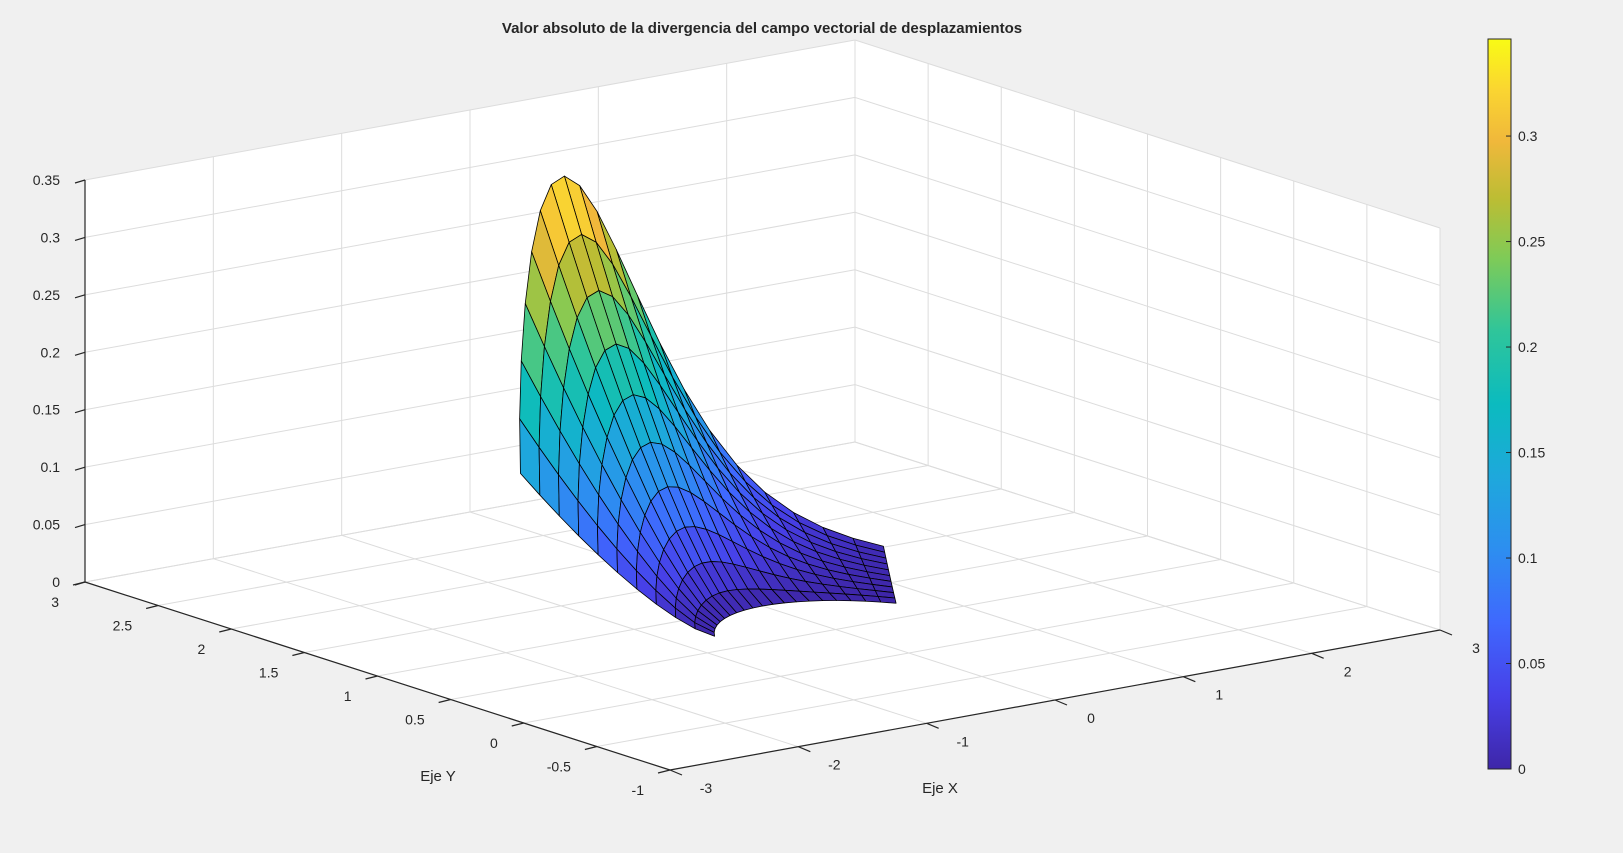 The width and height of the screenshot is (1623, 853). Describe the element at coordinates (56, 582) in the screenshot. I see `z-tick-label: 0` at that location.